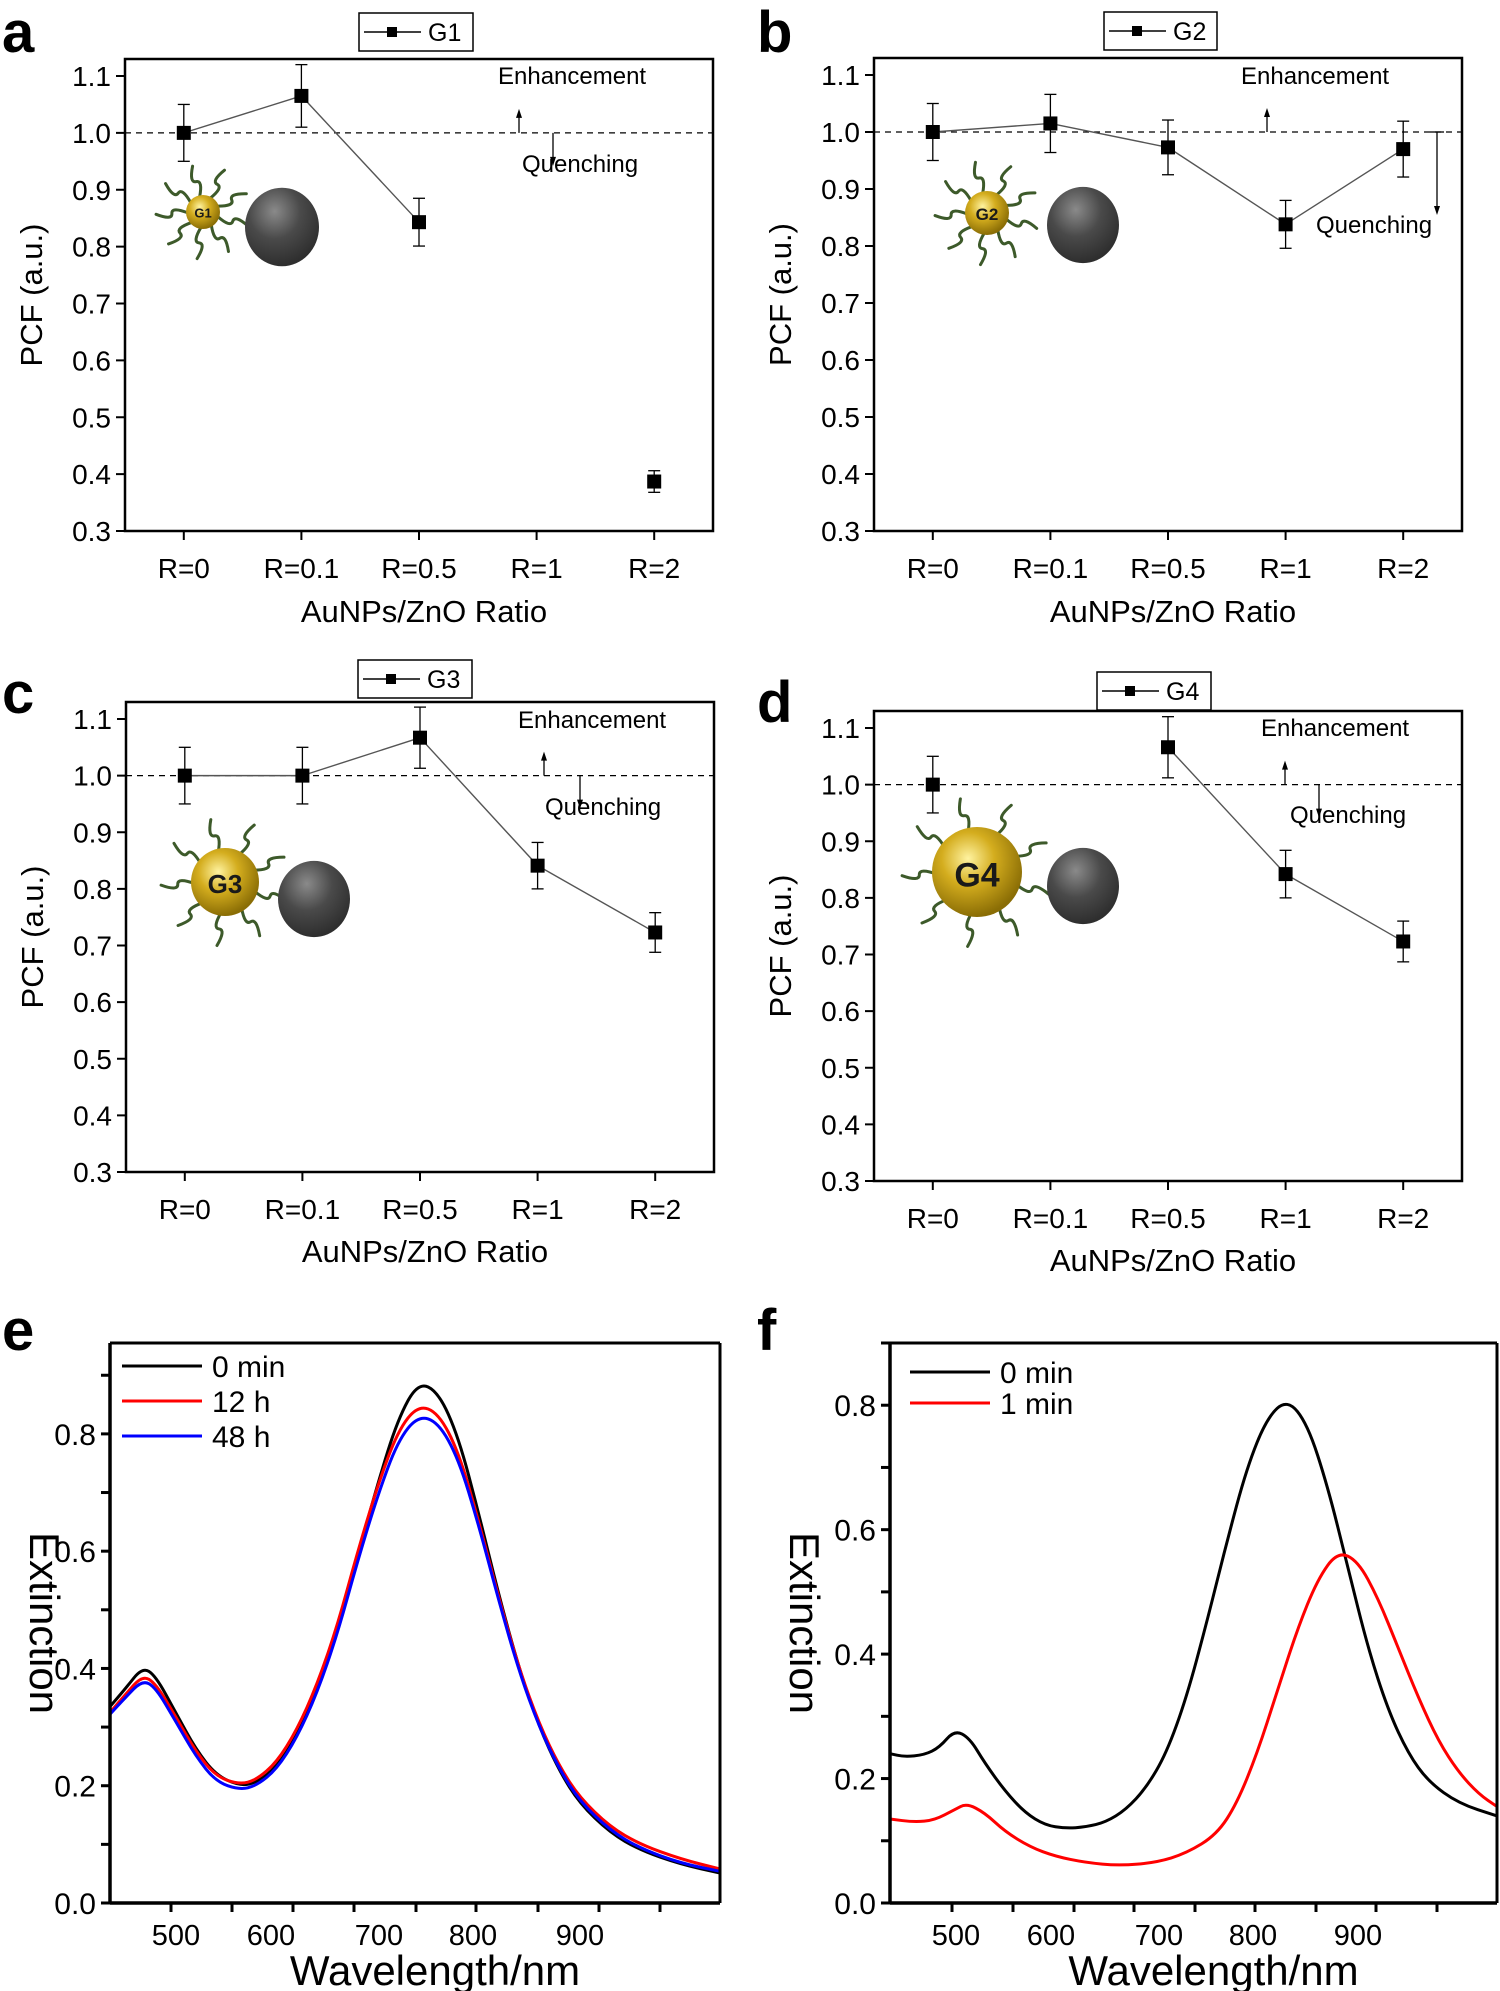 The height and width of the screenshot is (1991, 1500). Describe the element at coordinates (225, 884) in the screenshot. I see `nanoparticle-label: G3` at that location.